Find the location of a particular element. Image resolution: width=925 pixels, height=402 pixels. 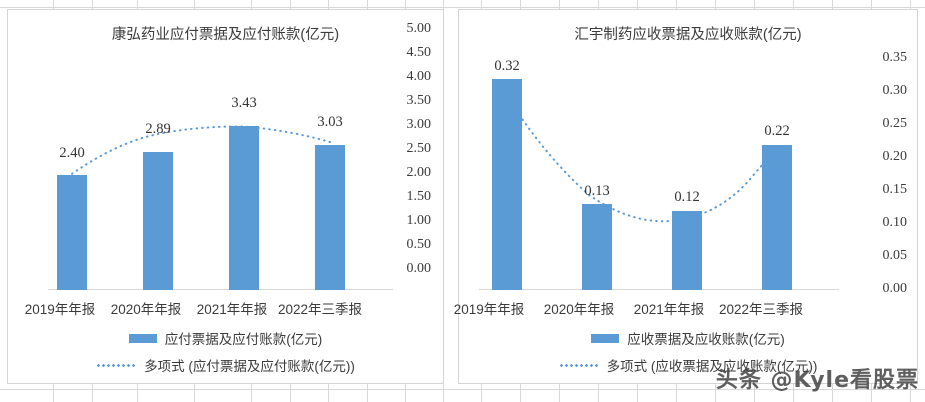

legend-item-series: 应收票据及应收账款(亿元) is located at coordinates (688, 338).